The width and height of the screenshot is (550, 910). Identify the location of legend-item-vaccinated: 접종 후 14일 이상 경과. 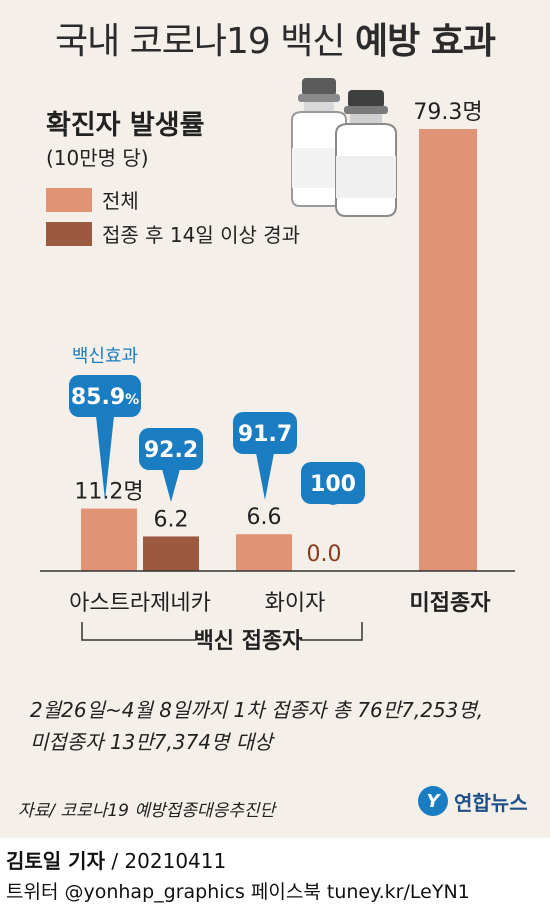
(173, 233).